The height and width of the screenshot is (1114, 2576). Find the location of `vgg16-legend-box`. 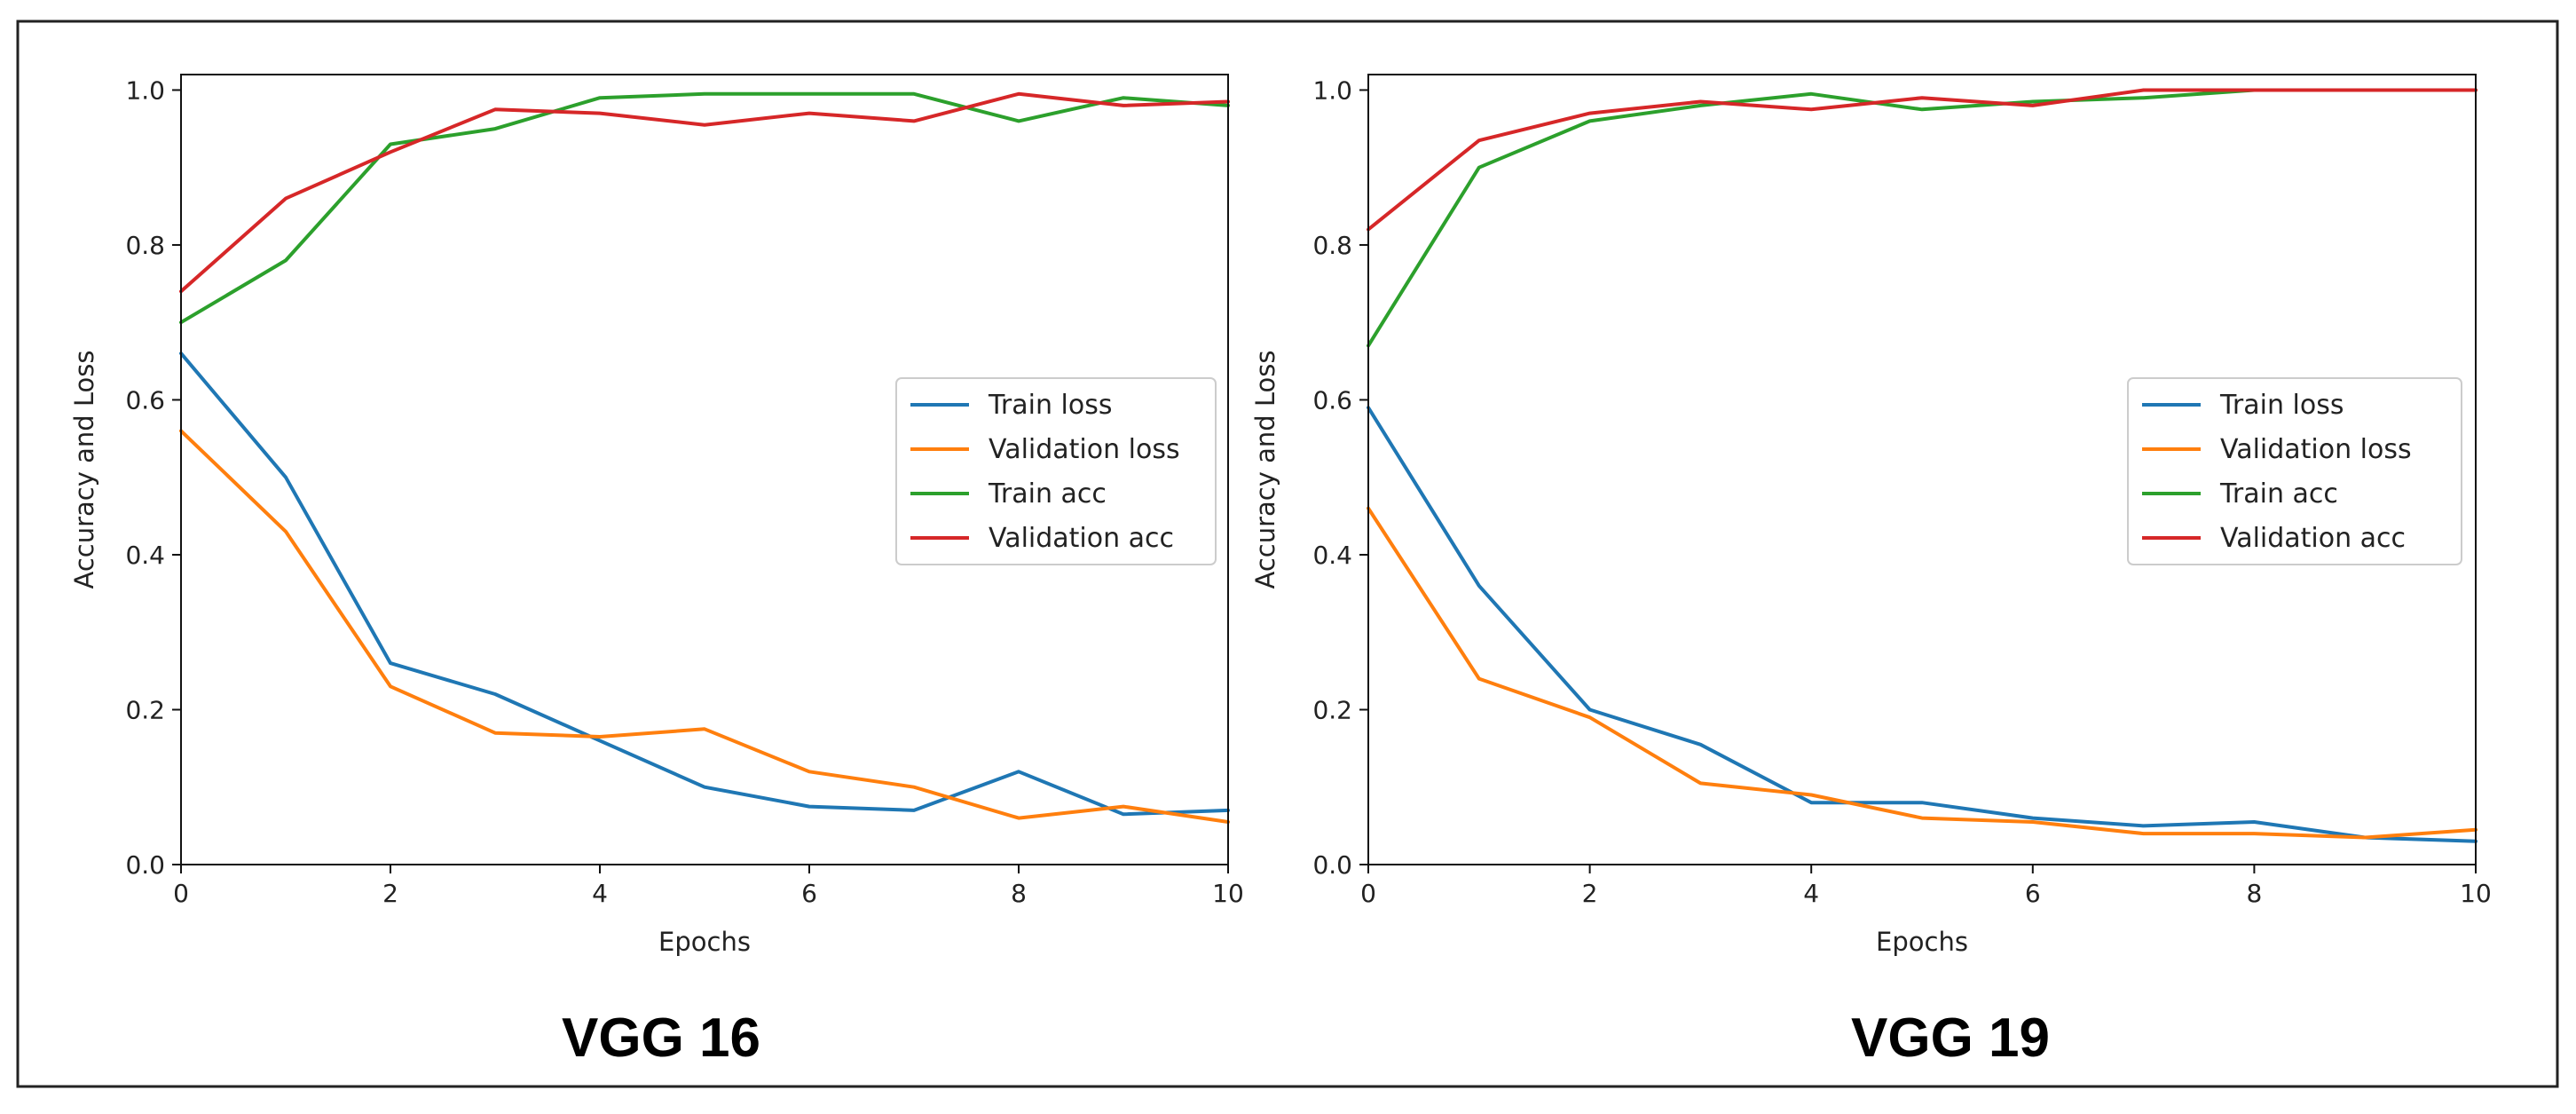

vgg16-legend-box is located at coordinates (1056, 471).